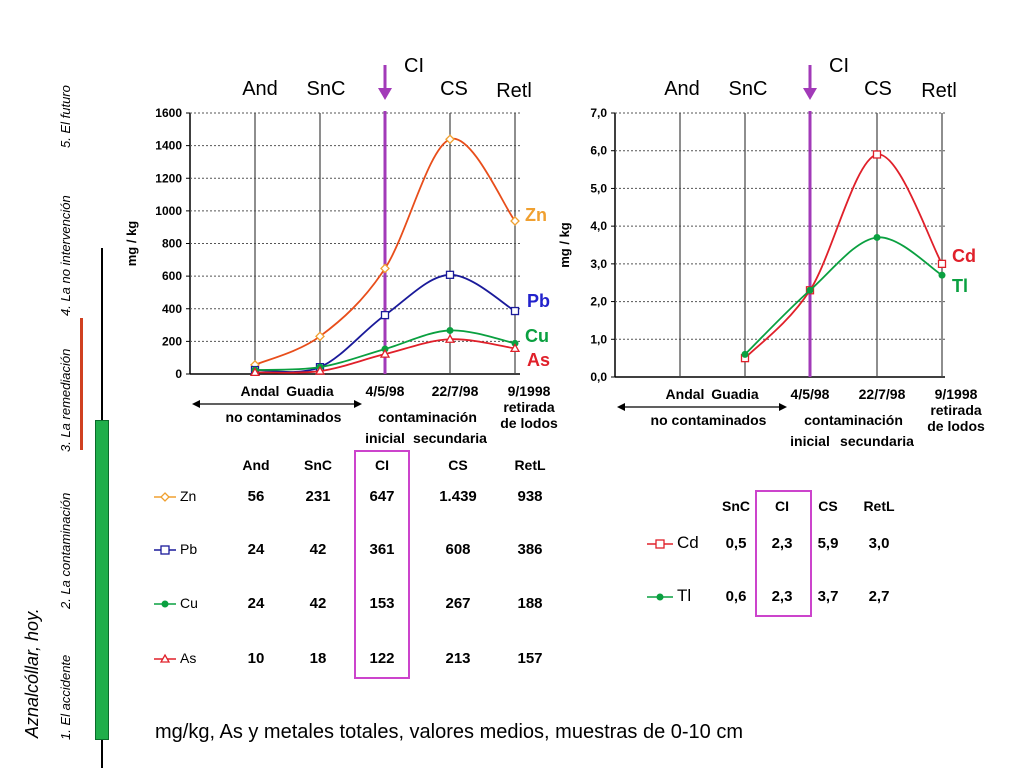 The height and width of the screenshot is (768, 1024). What do you see at coordinates (458, 658) in the screenshot?
I see `table-cell: 213` at bounding box center [458, 658].